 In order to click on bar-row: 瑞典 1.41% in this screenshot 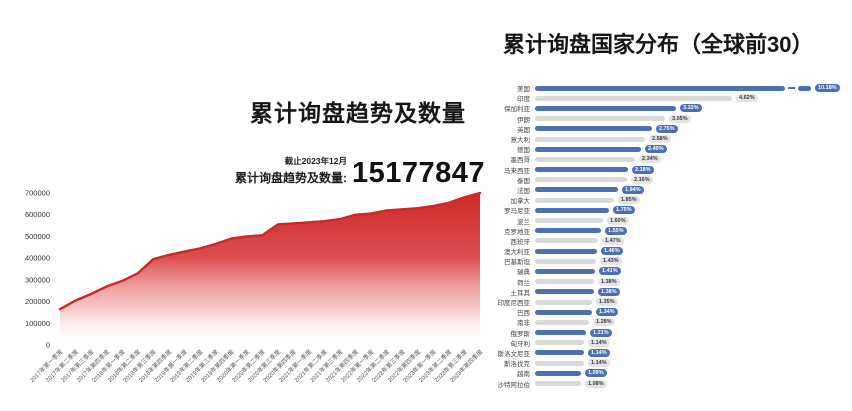, I will do `click(671, 271)`.